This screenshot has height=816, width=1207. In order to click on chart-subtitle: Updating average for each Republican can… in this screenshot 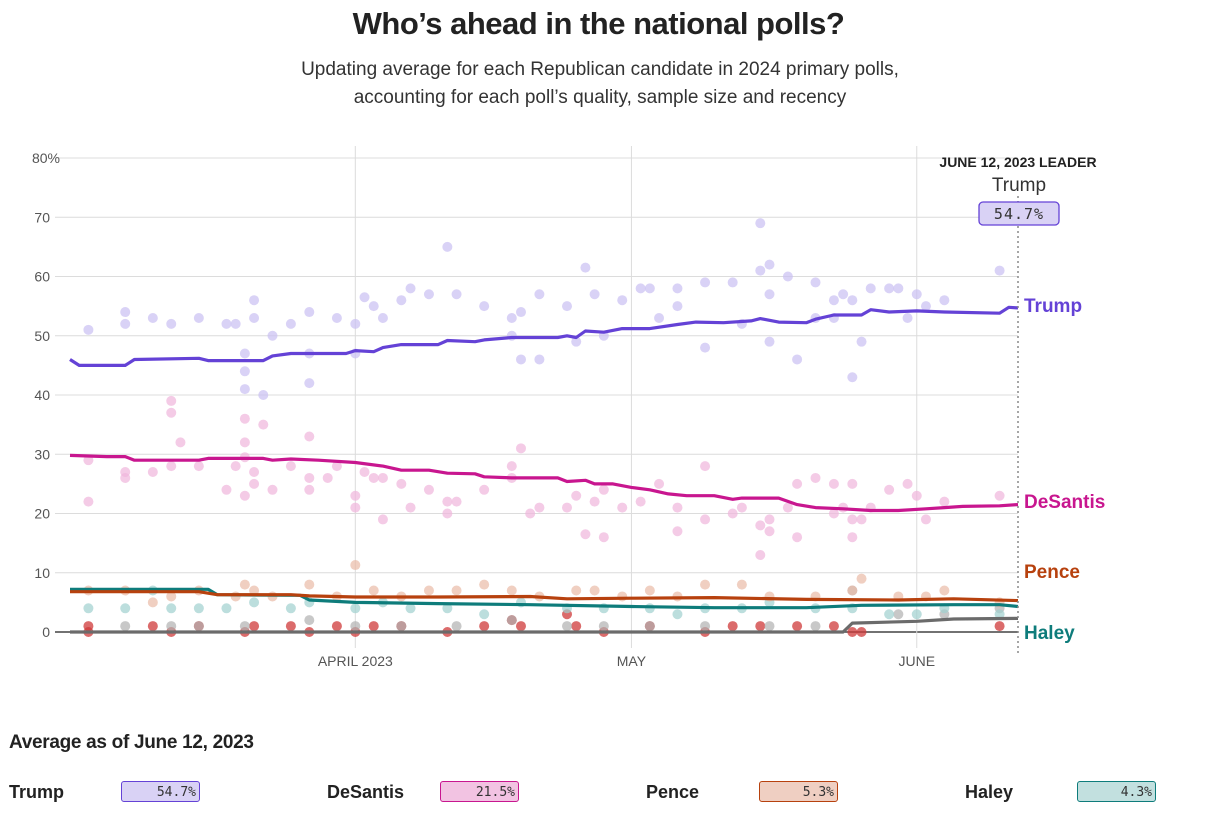, I will do `click(600, 83)`.